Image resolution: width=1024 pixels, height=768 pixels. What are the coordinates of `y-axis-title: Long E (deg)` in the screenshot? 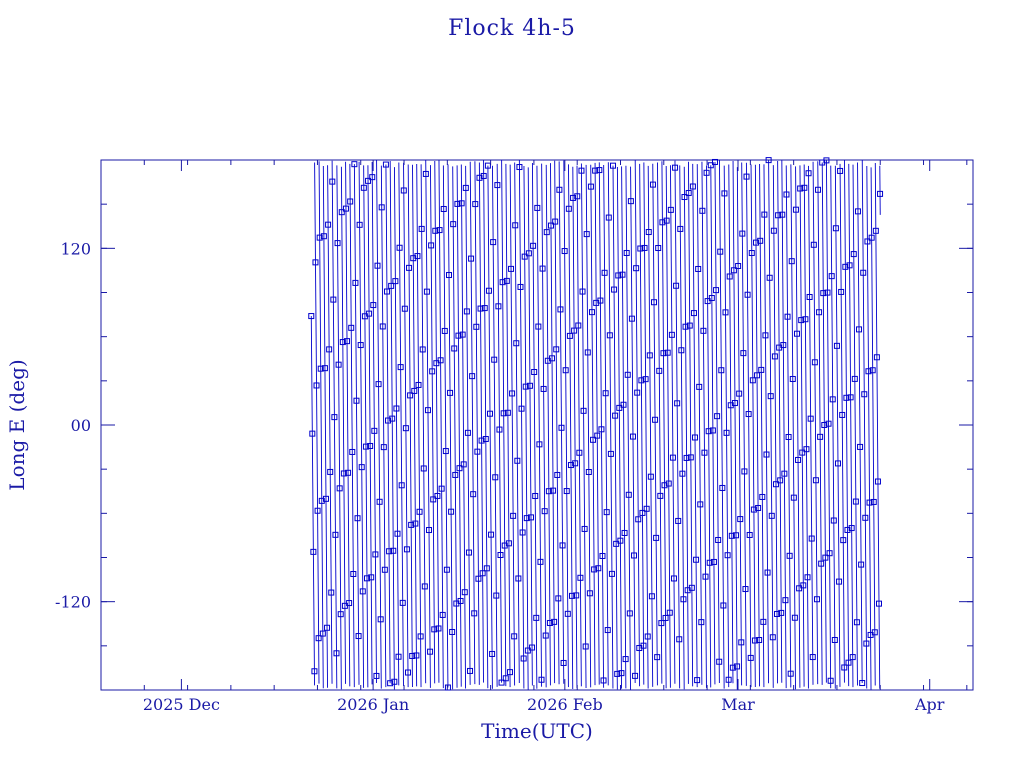 It's located at (17, 424).